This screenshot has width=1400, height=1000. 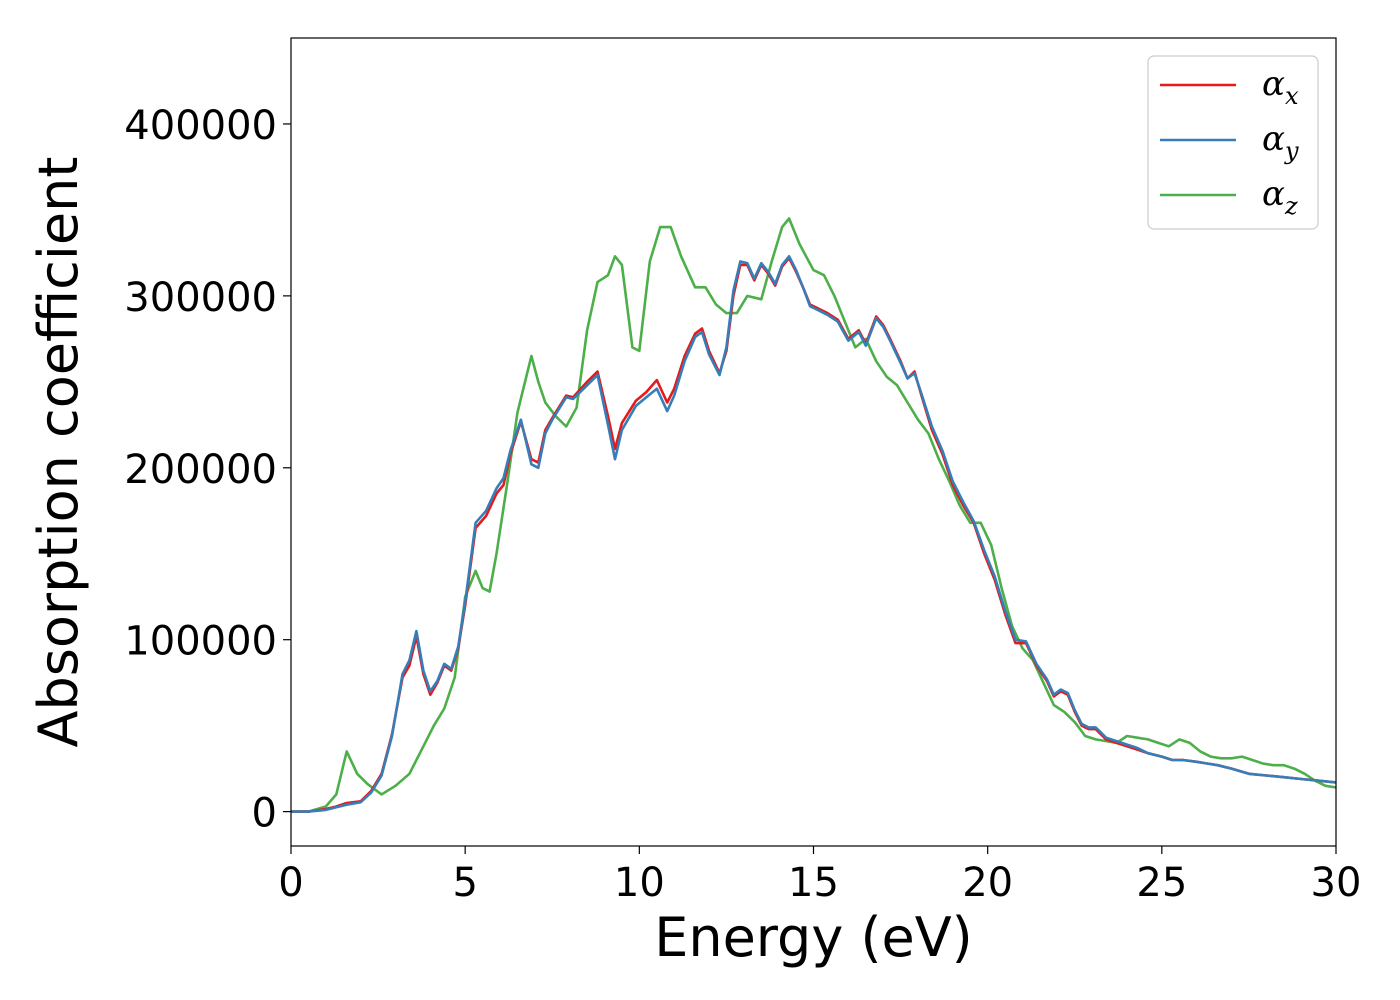 I want to click on legend-box, so click(x=1233, y=142).